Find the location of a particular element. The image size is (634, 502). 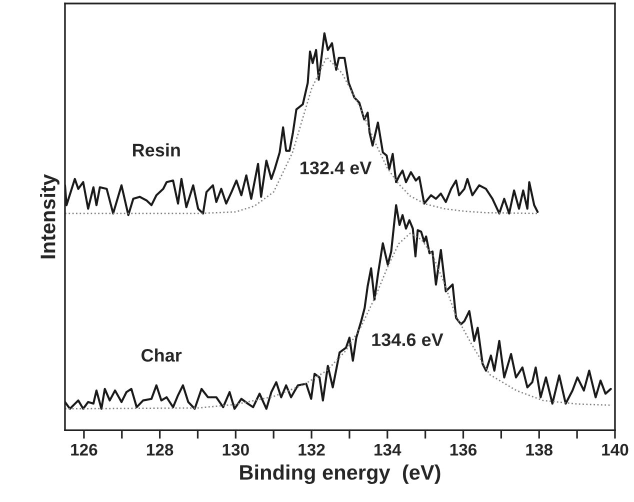

x-tick-label: 128 is located at coordinates (160, 450).